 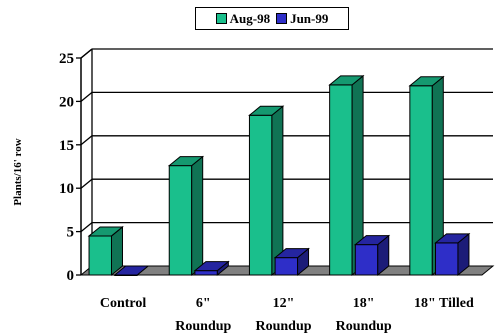 I want to click on y-tick-label: 20, so click(x=66, y=102).